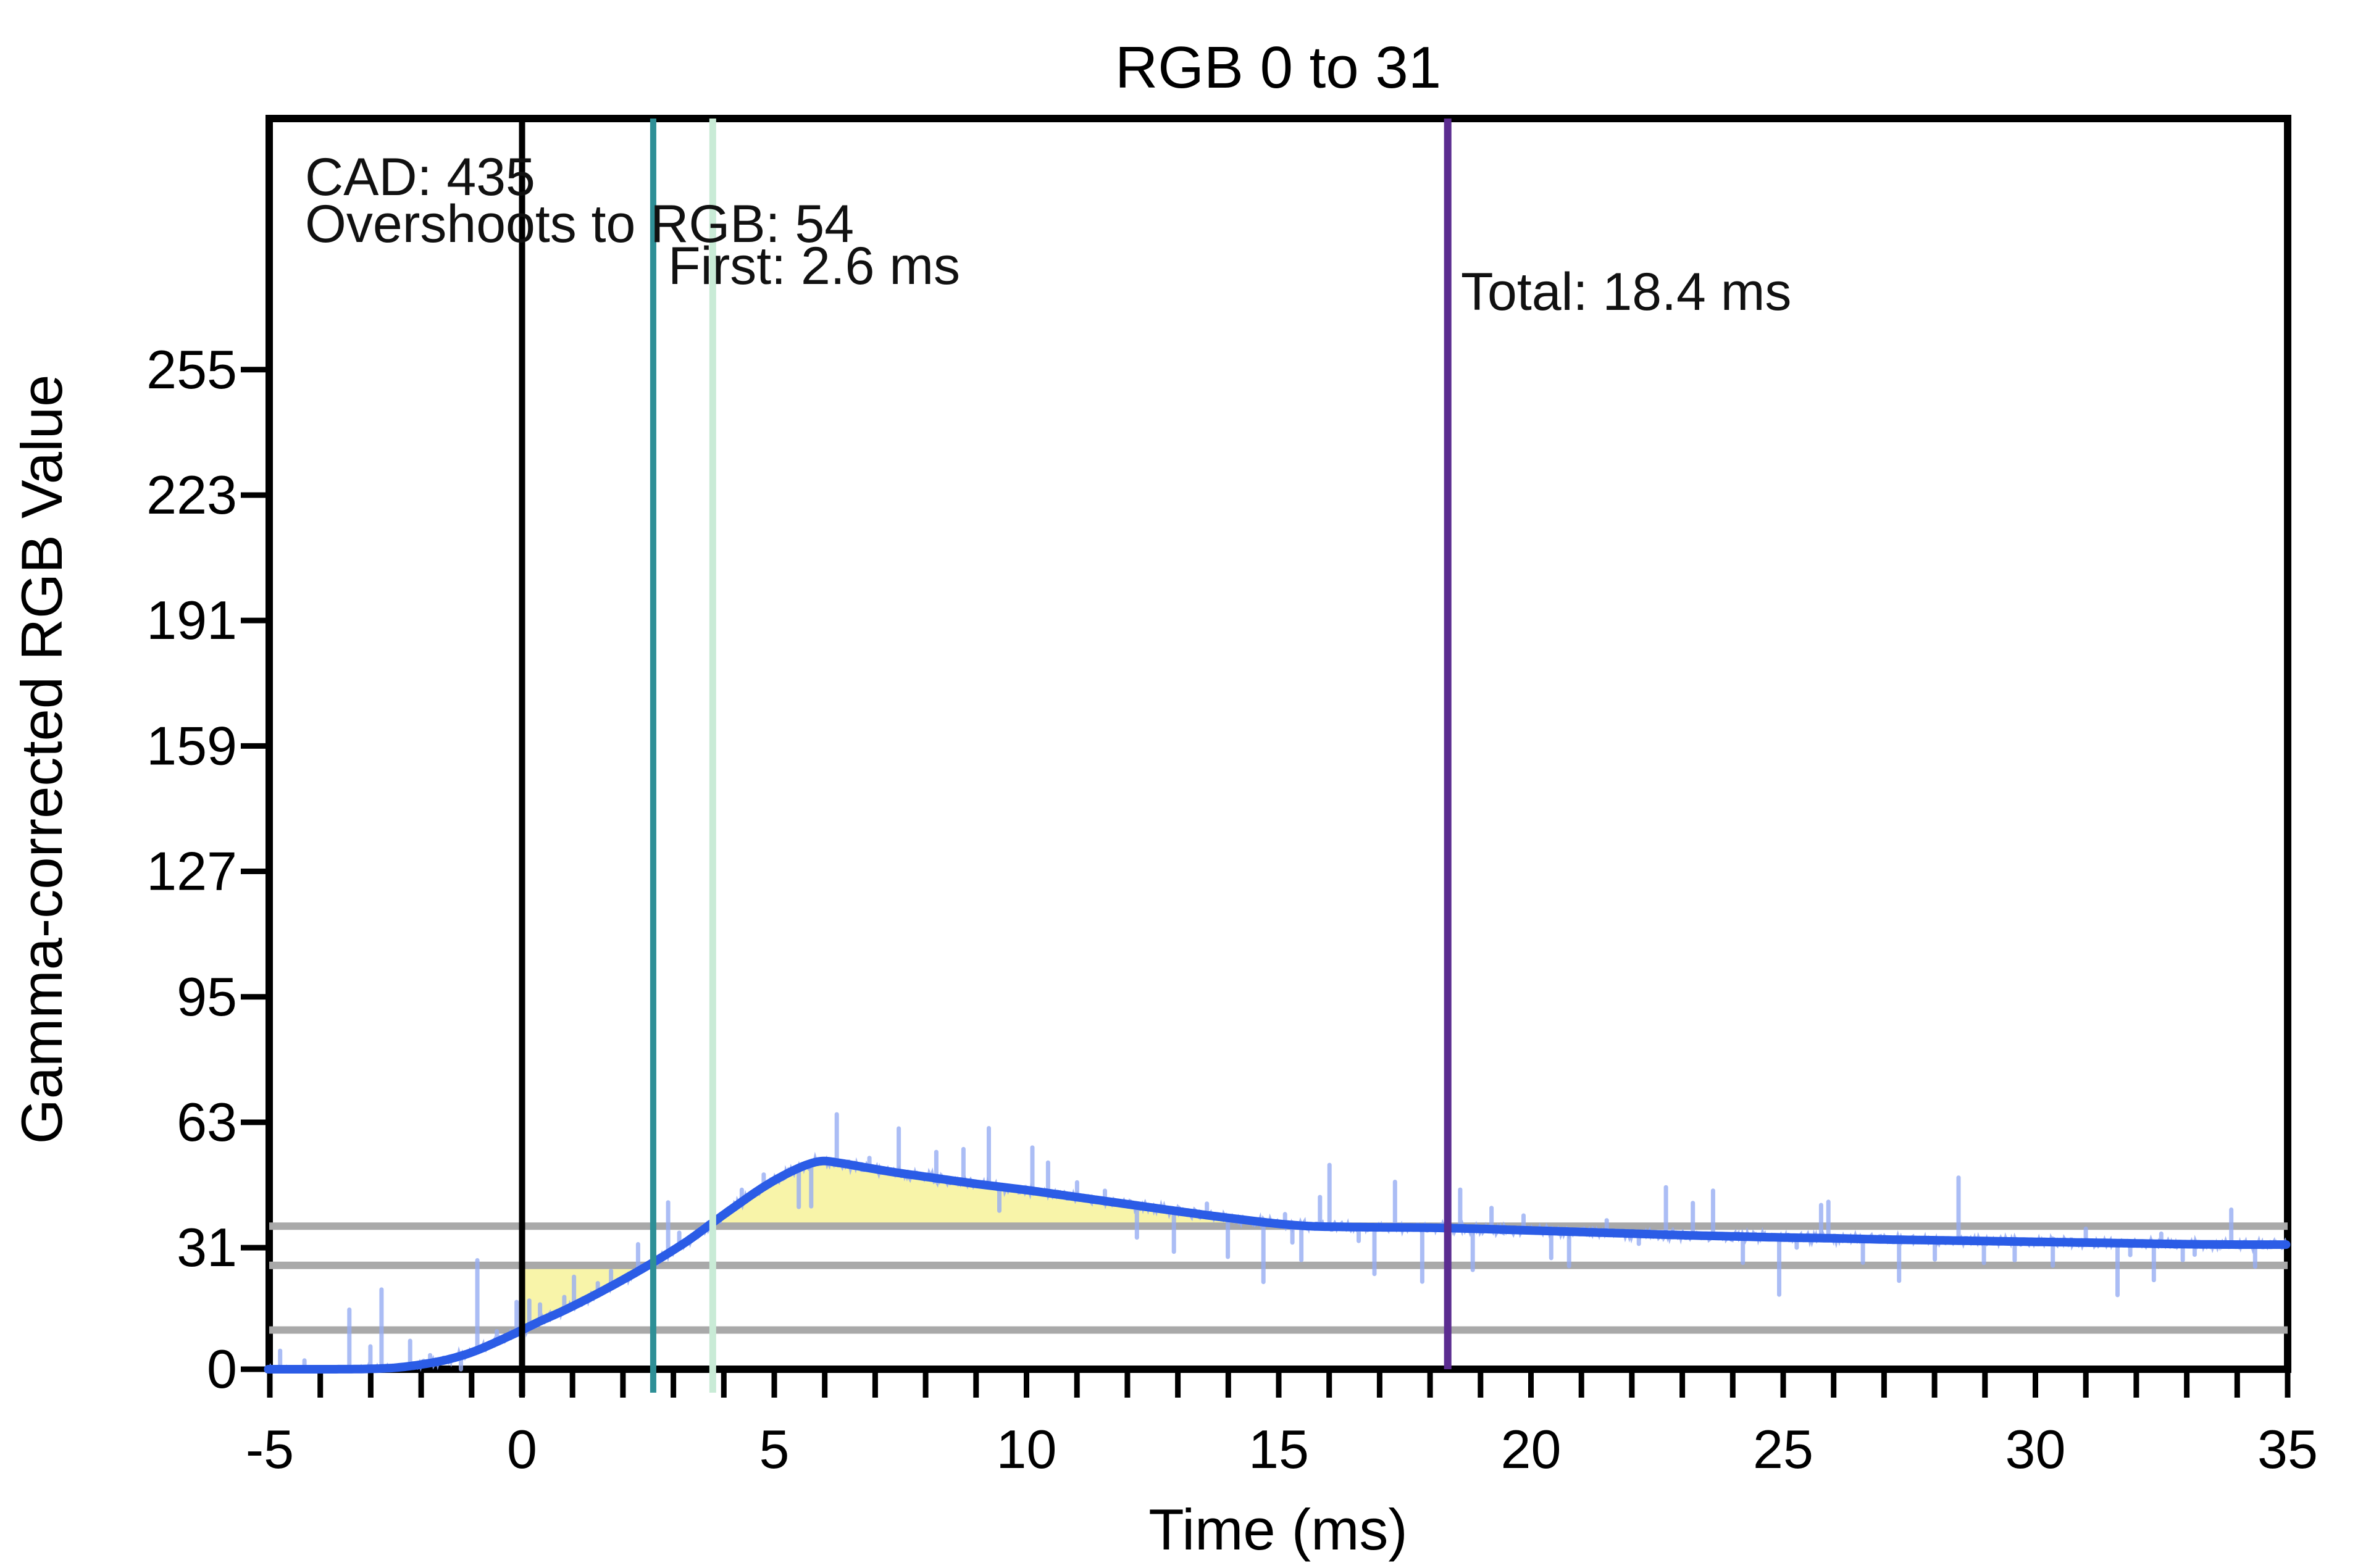 The width and height of the screenshot is (2371, 1568). Describe the element at coordinates (814, 266) in the screenshot. I see `annotation-first: First: 2.6 ms` at that location.